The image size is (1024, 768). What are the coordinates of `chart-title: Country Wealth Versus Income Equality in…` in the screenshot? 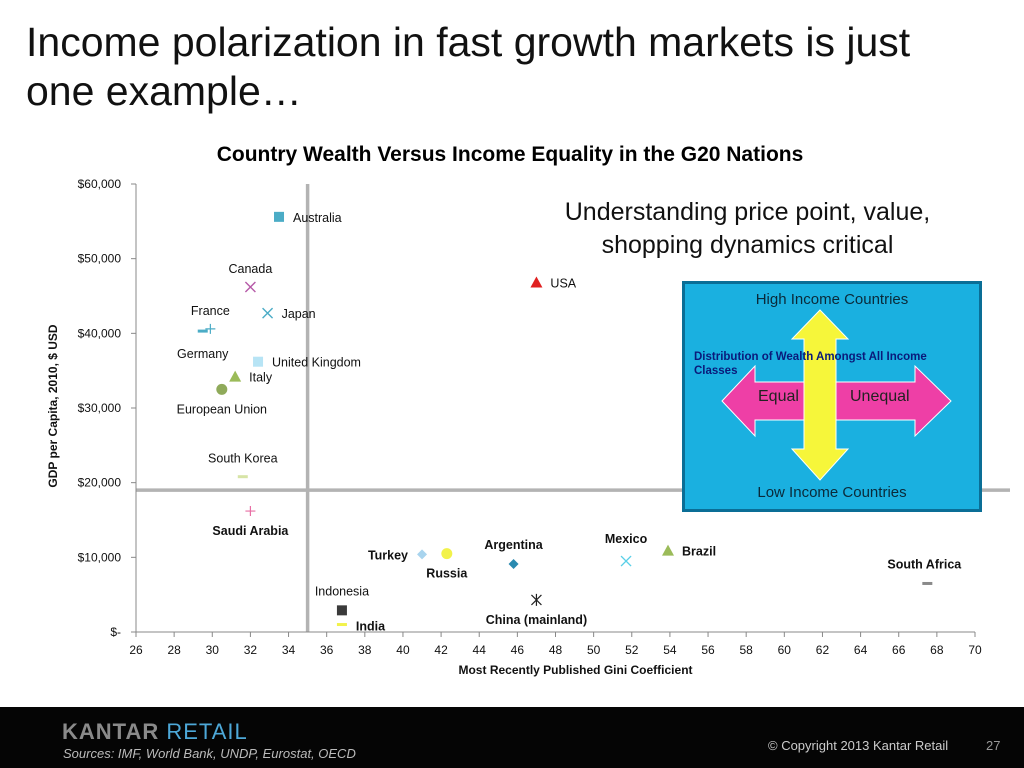 It's located at (510, 154).